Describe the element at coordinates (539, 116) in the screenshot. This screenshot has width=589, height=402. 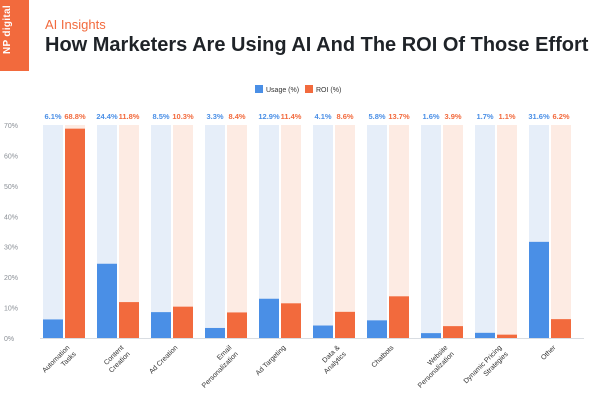
I see `usage-value-label: 31.6%` at that location.